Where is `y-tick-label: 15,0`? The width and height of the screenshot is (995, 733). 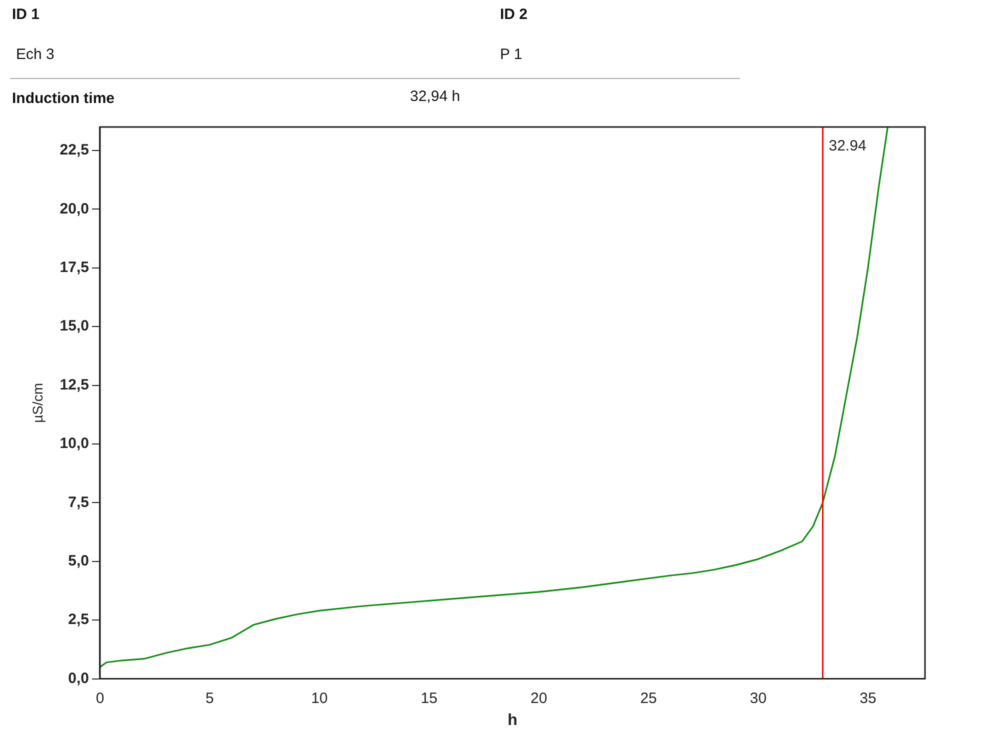 y-tick-label: 15,0 is located at coordinates (74, 326).